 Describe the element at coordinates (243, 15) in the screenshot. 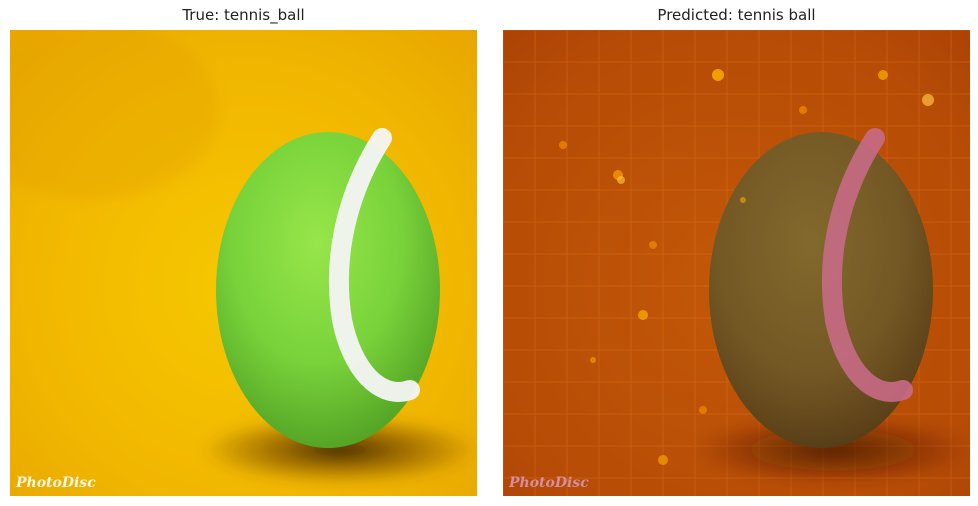

I see `left-panel-title: True: tennis_ball` at that location.